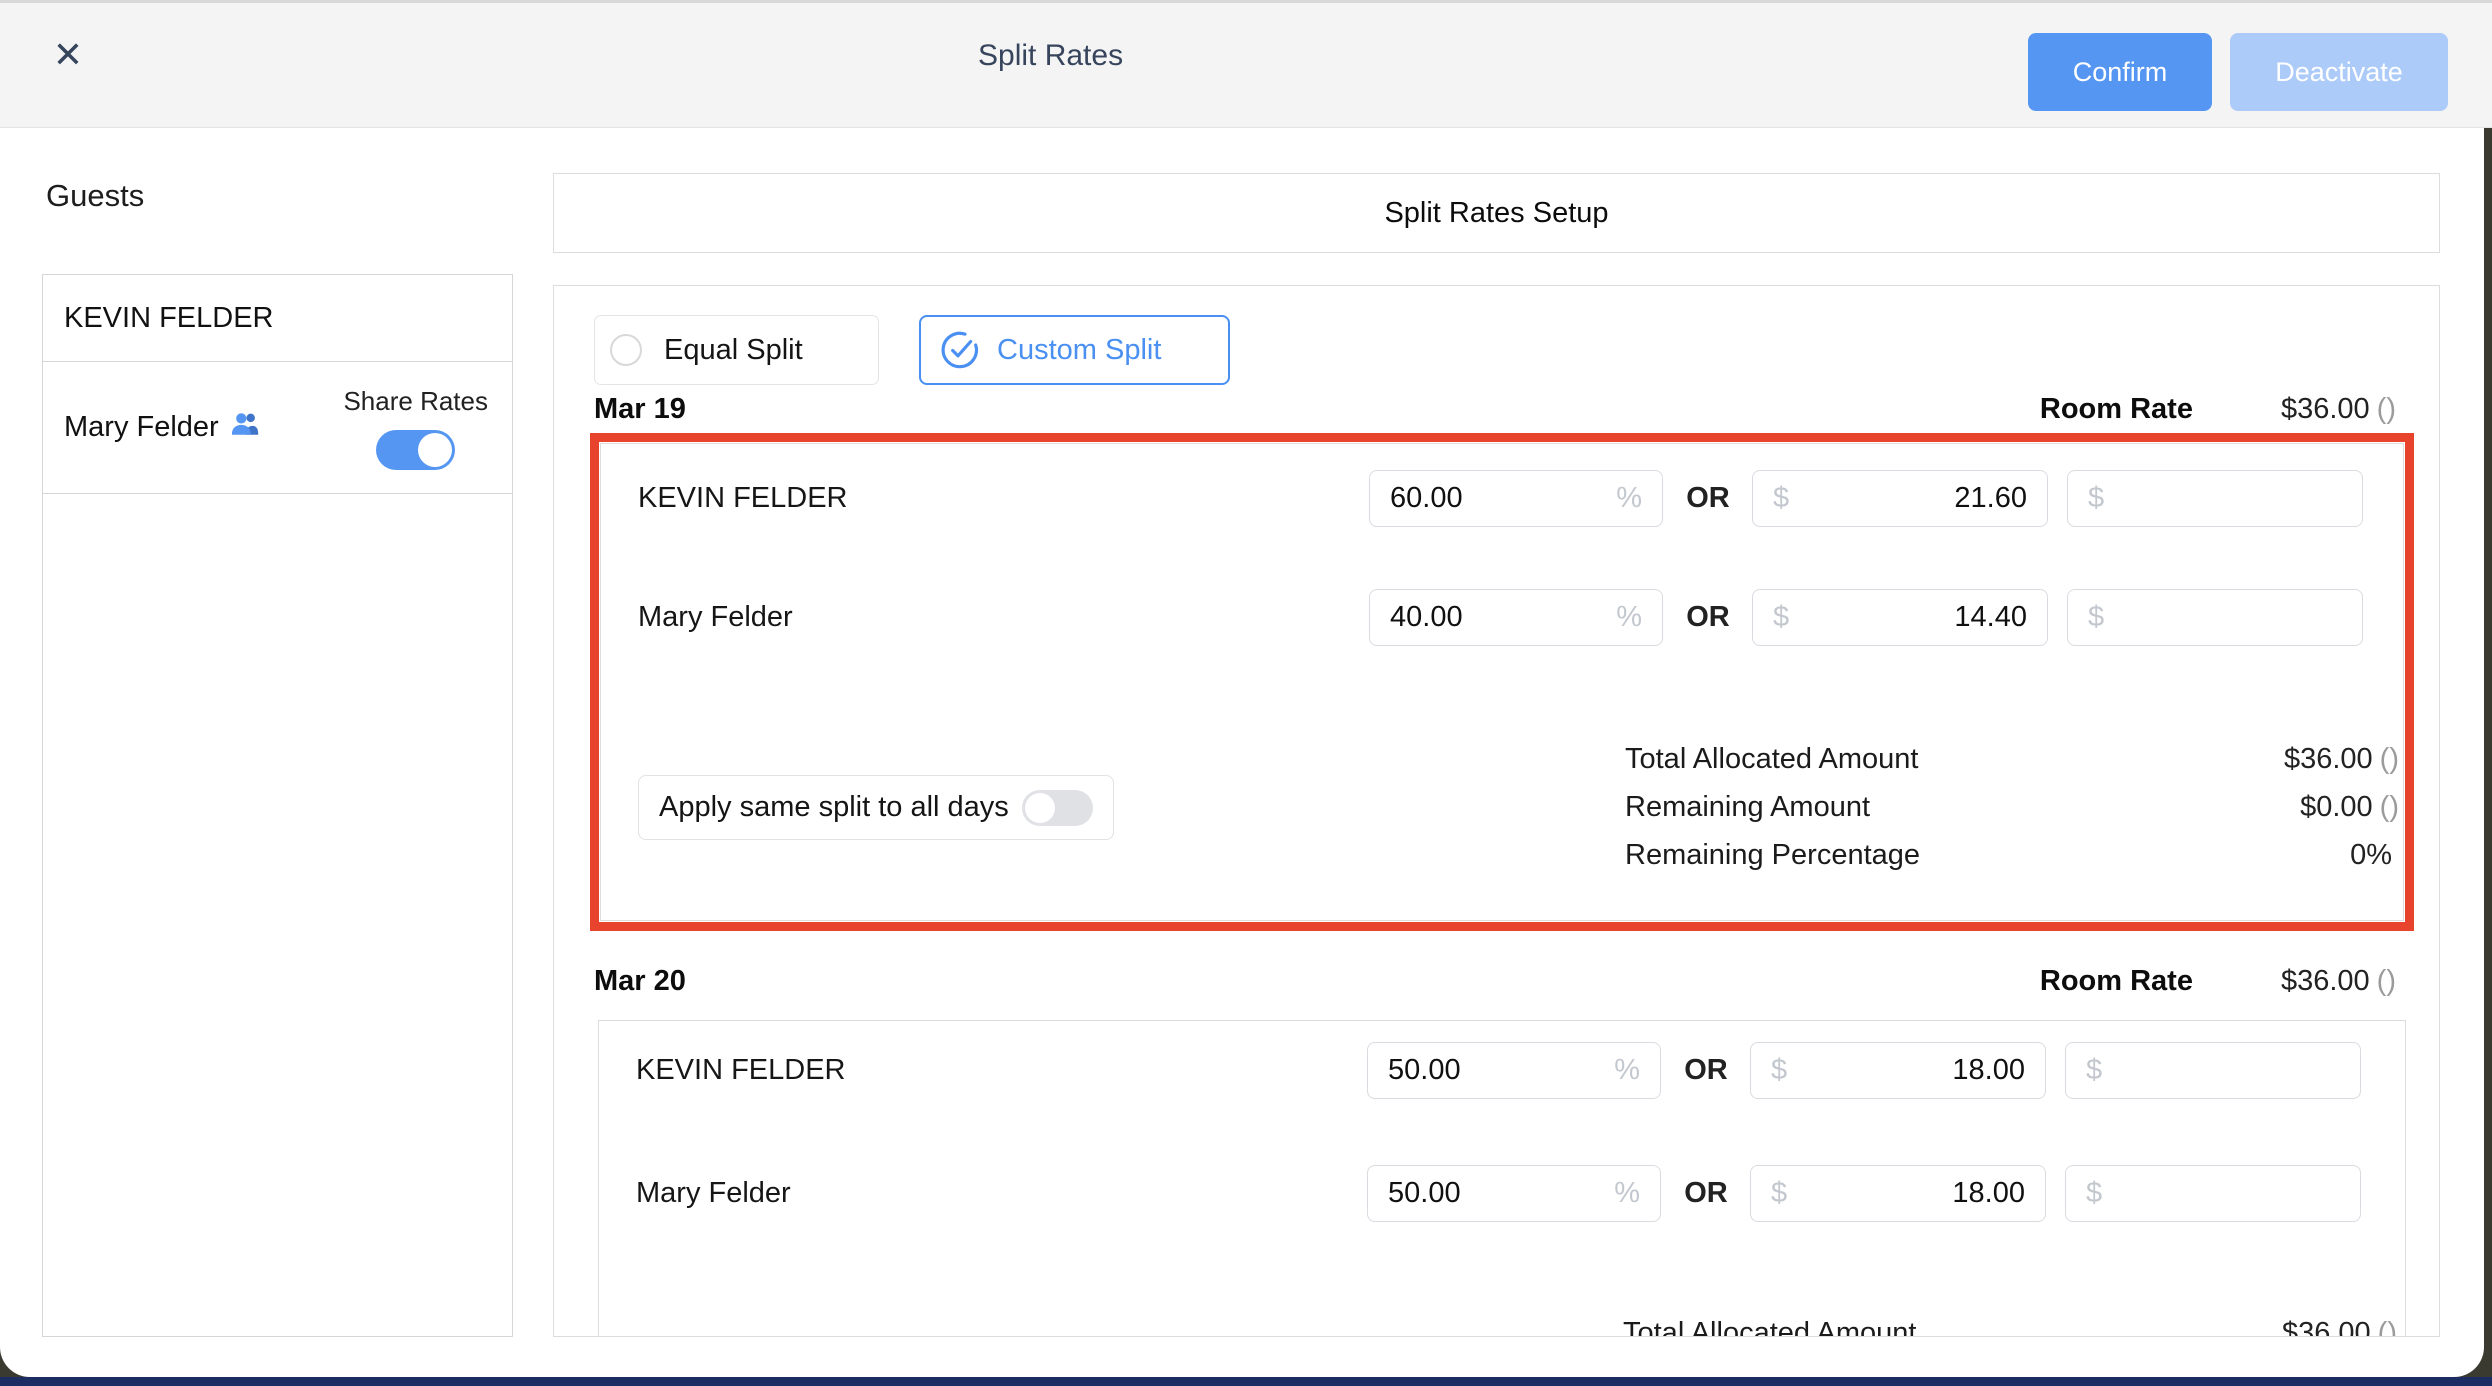  I want to click on split-row-kevin: KEVIN FELDER 50.00 % OR $ 18.00 $, so click(1502, 1070).